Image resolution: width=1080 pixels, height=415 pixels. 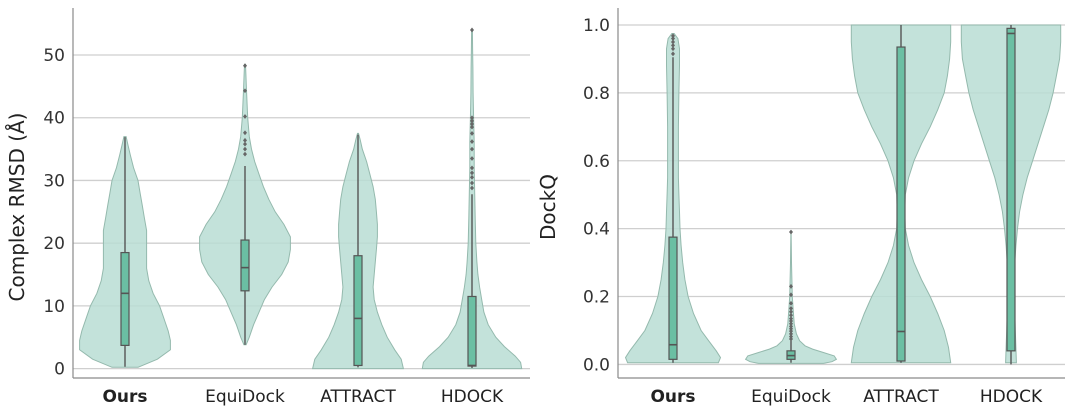 What do you see at coordinates (54, 119) in the screenshot?
I see `rmsd-y-tick-label: 40` at bounding box center [54, 119].